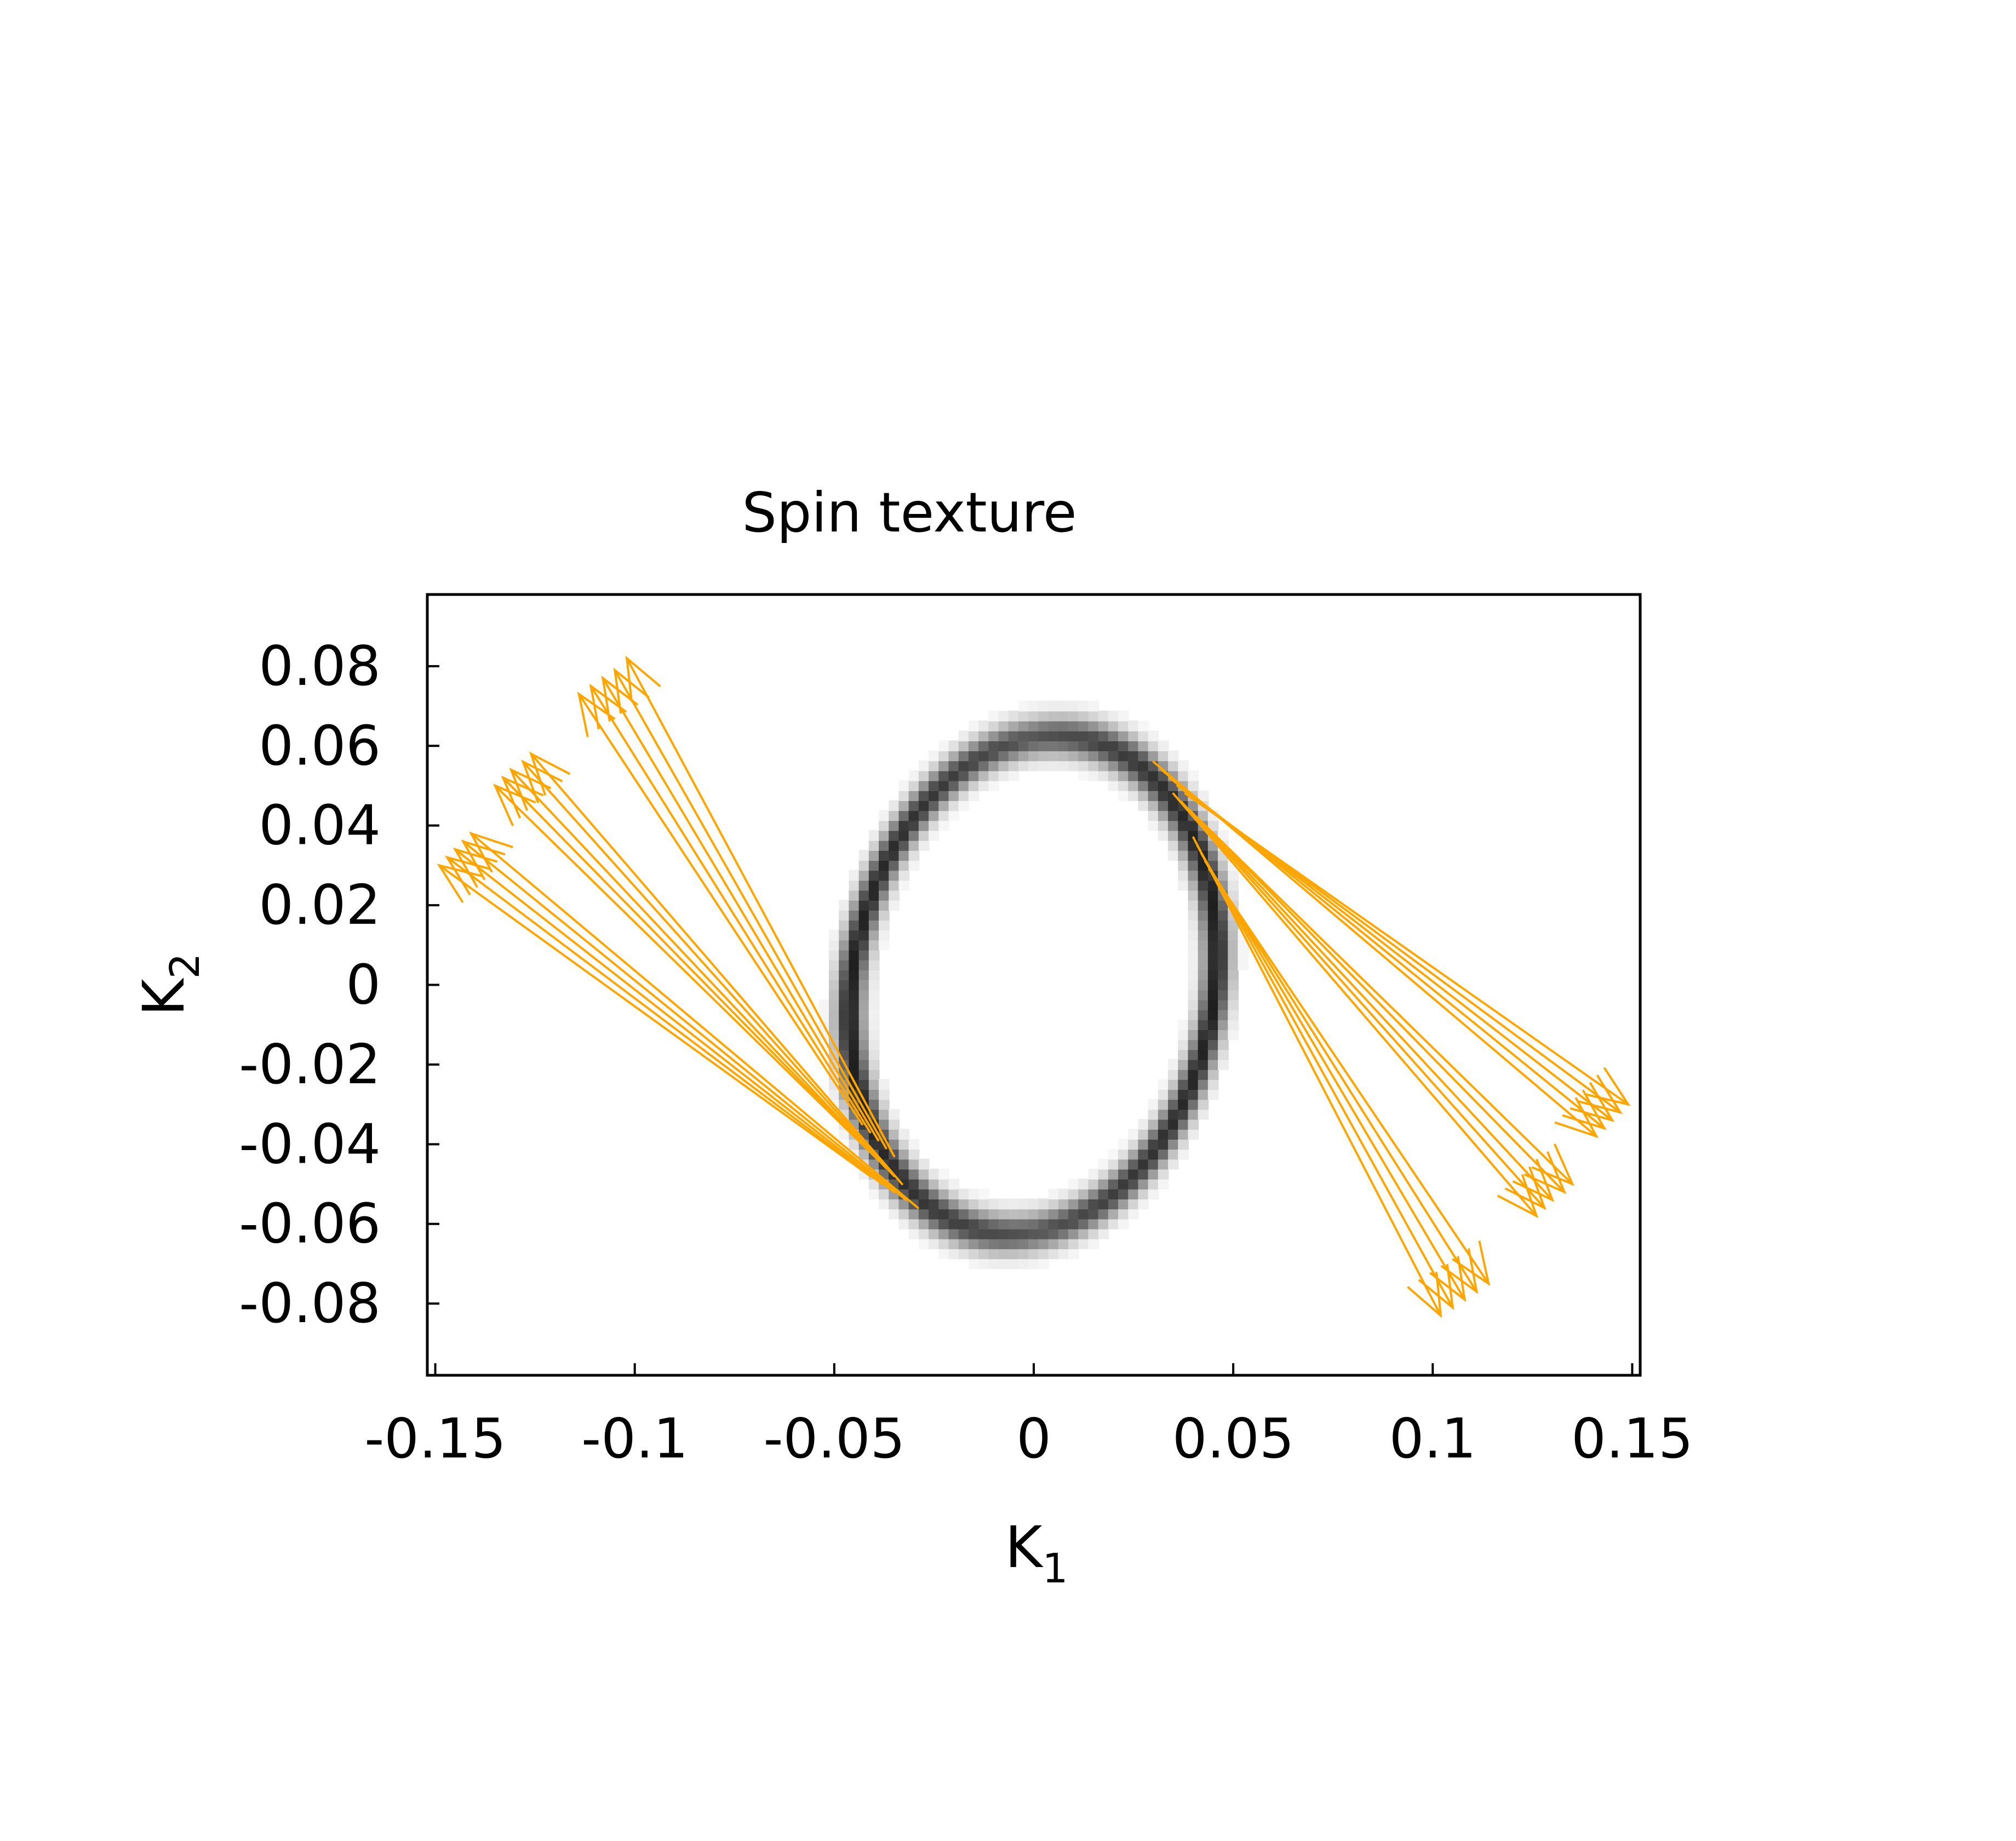 This screenshot has width=2016, height=1841. Describe the element at coordinates (310, 1303) in the screenshot. I see `y-tick-label: -0.08` at that location.